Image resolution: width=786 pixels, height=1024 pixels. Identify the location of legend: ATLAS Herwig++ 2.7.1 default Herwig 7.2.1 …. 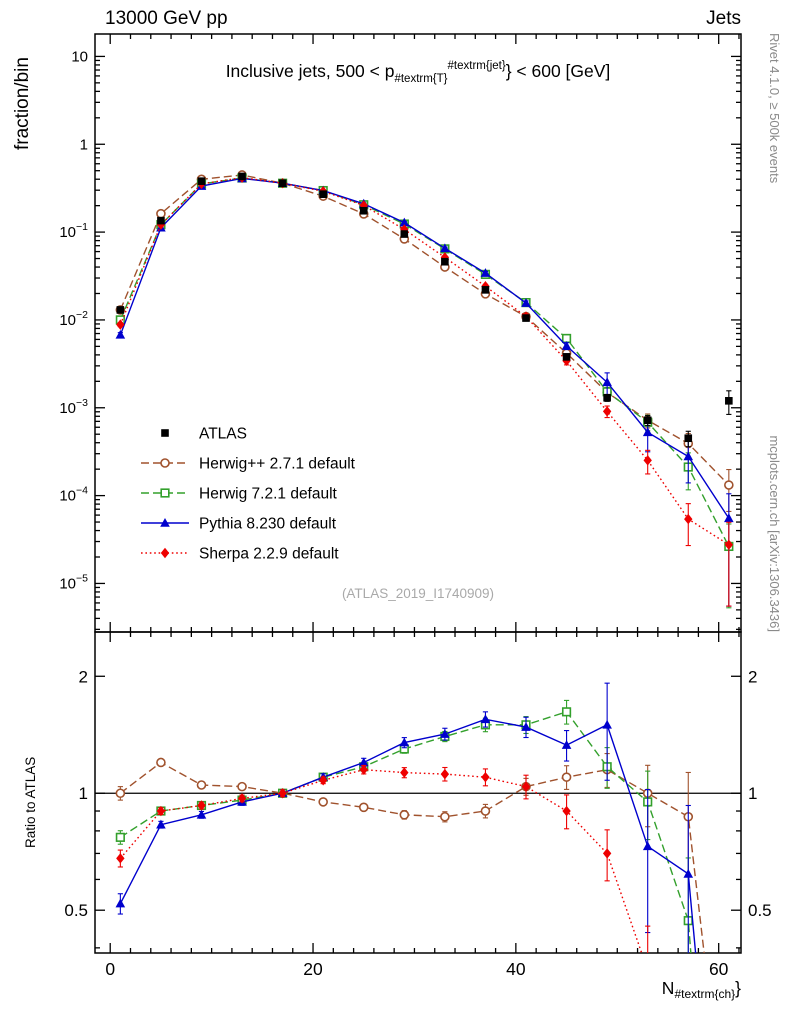
(248, 494).